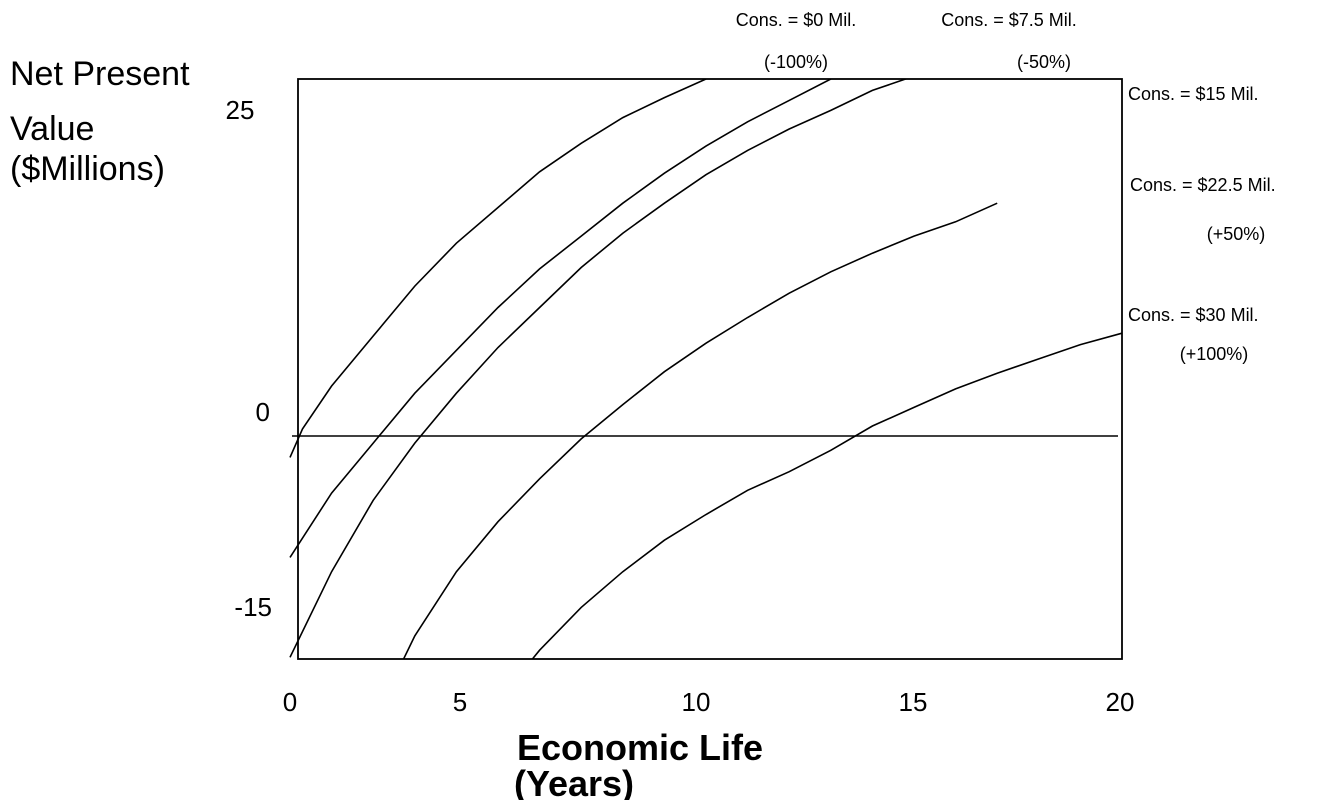 This screenshot has width=1328, height=800. Describe the element at coordinates (52, 129) in the screenshot. I see `y-axis-label-line-2: Value` at that location.